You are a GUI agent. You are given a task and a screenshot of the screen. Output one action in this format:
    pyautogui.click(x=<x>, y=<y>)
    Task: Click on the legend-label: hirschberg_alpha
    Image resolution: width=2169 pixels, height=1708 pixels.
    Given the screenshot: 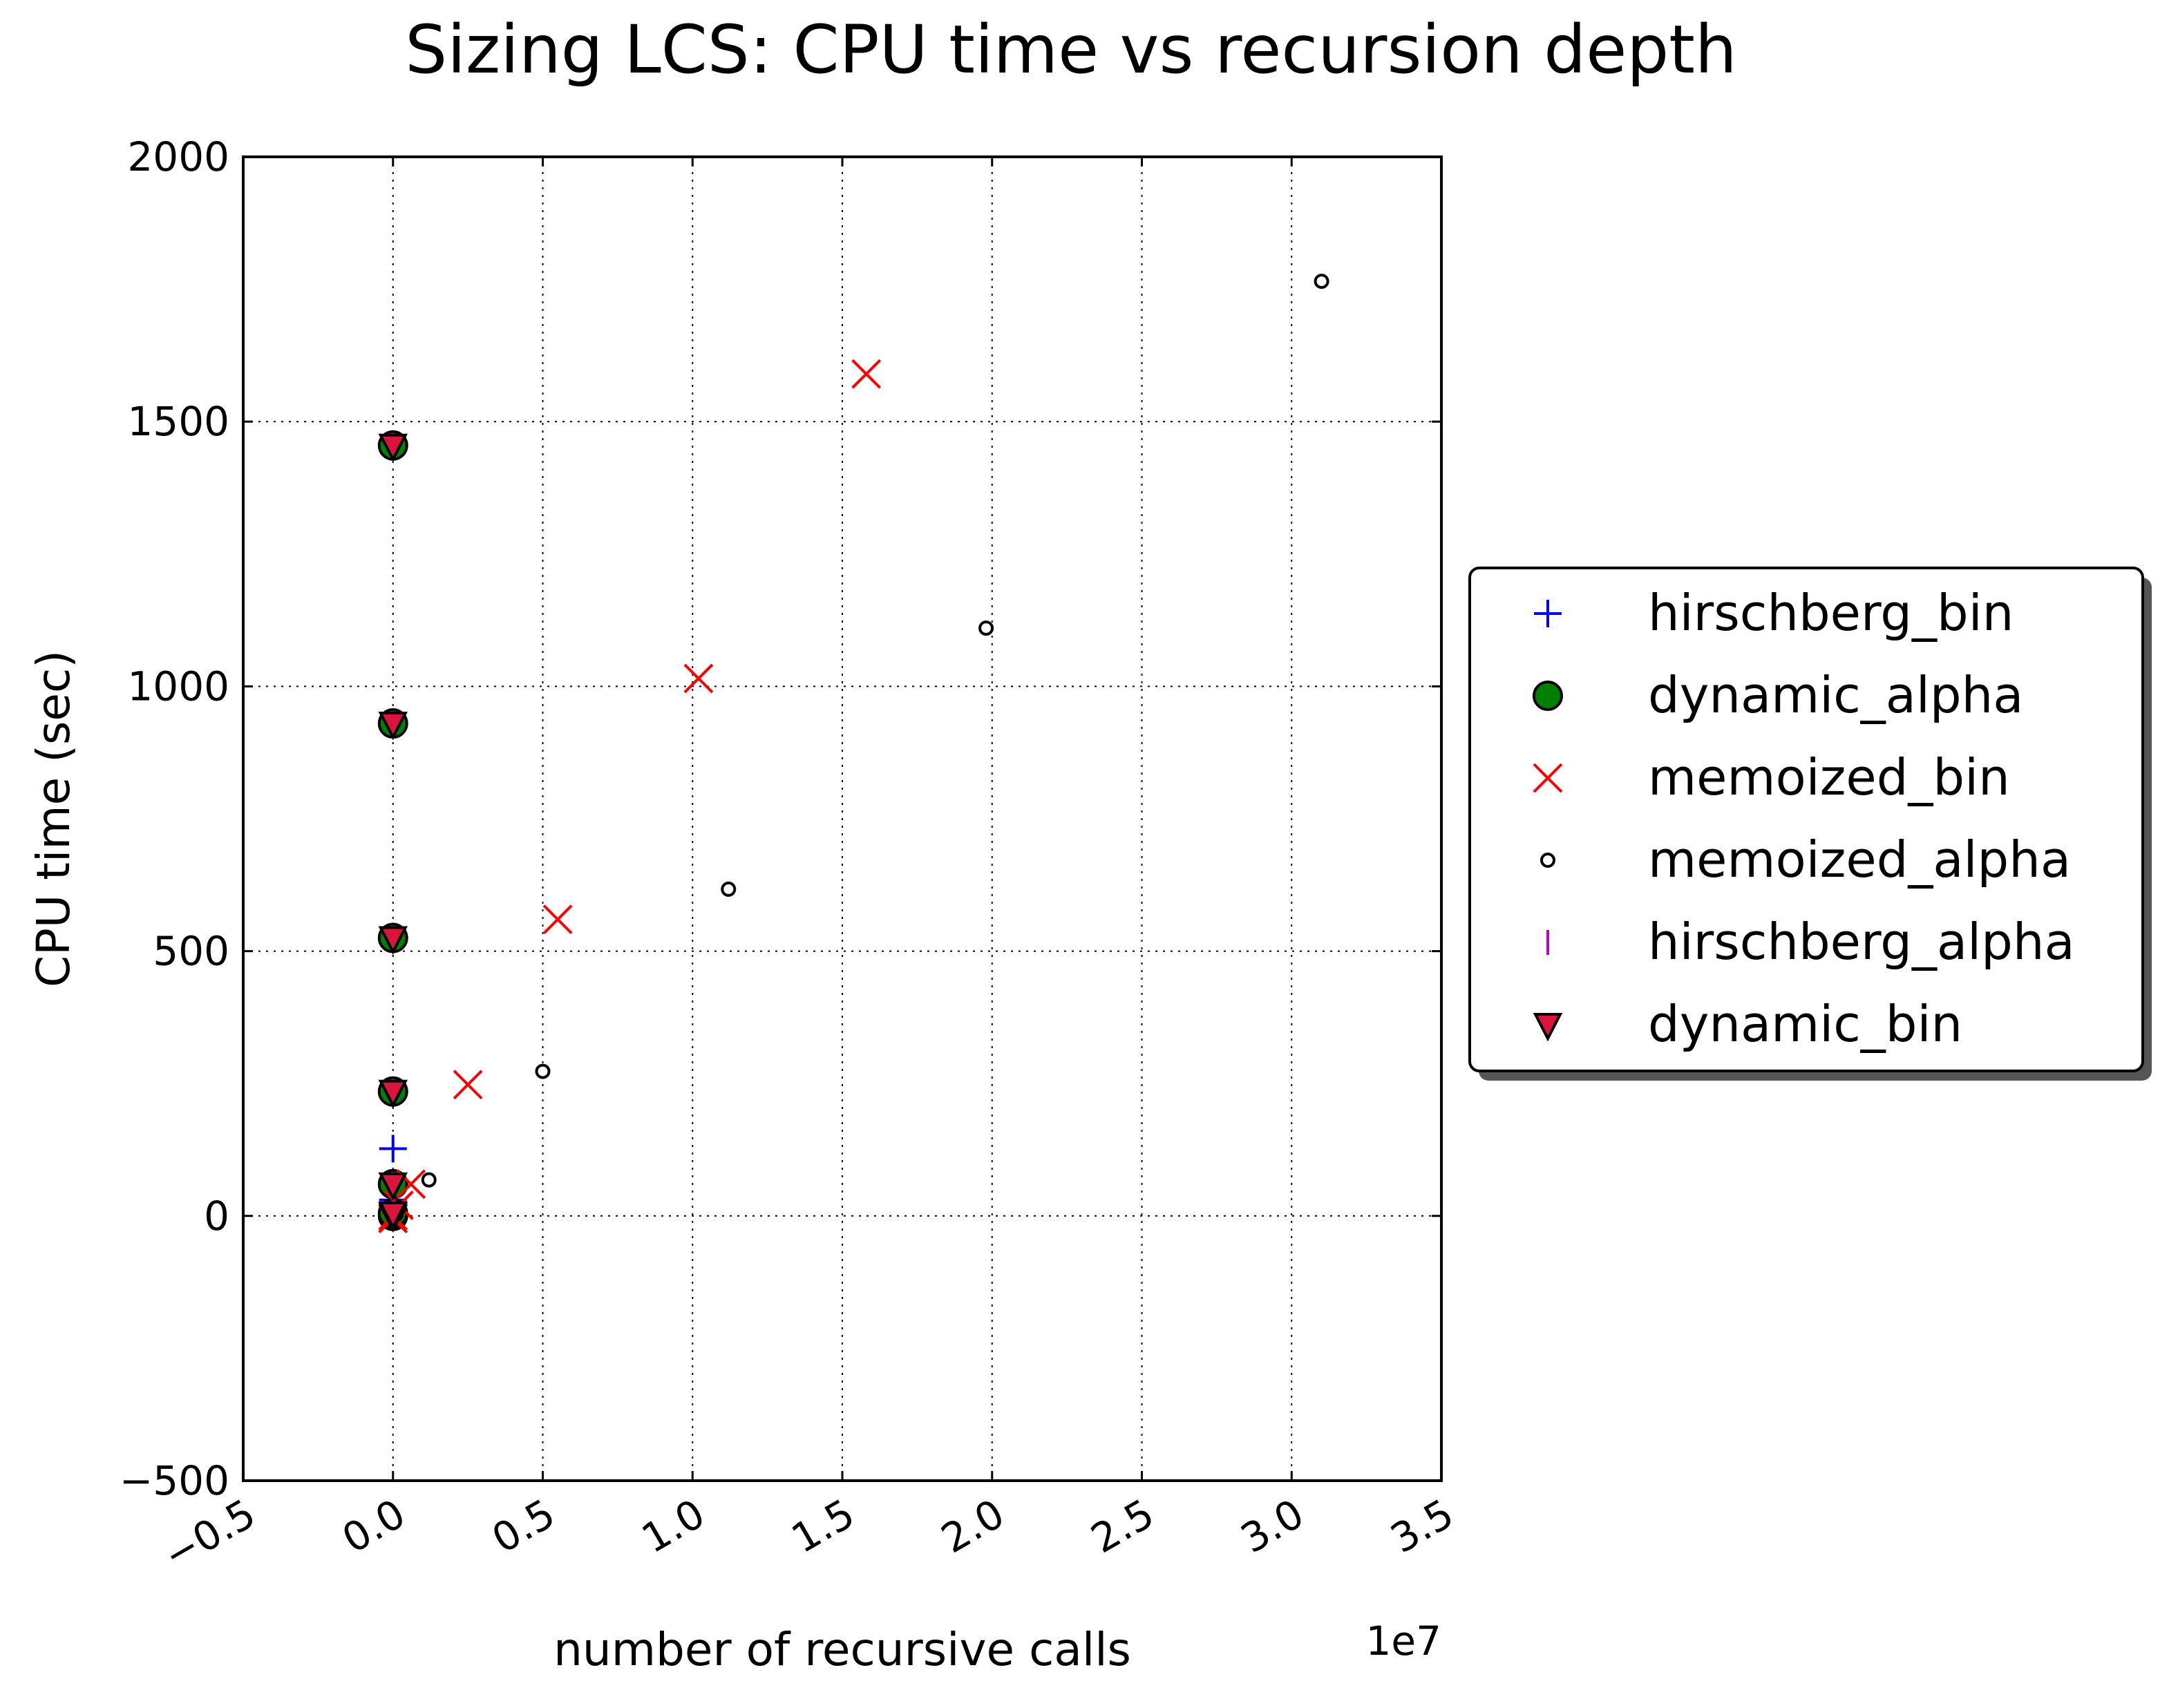 What is the action you would take?
    pyautogui.click(x=1861, y=942)
    